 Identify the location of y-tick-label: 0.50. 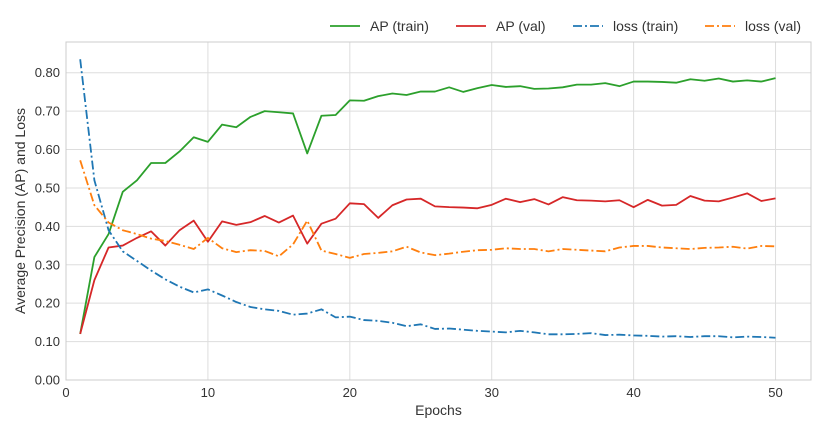
(47, 187).